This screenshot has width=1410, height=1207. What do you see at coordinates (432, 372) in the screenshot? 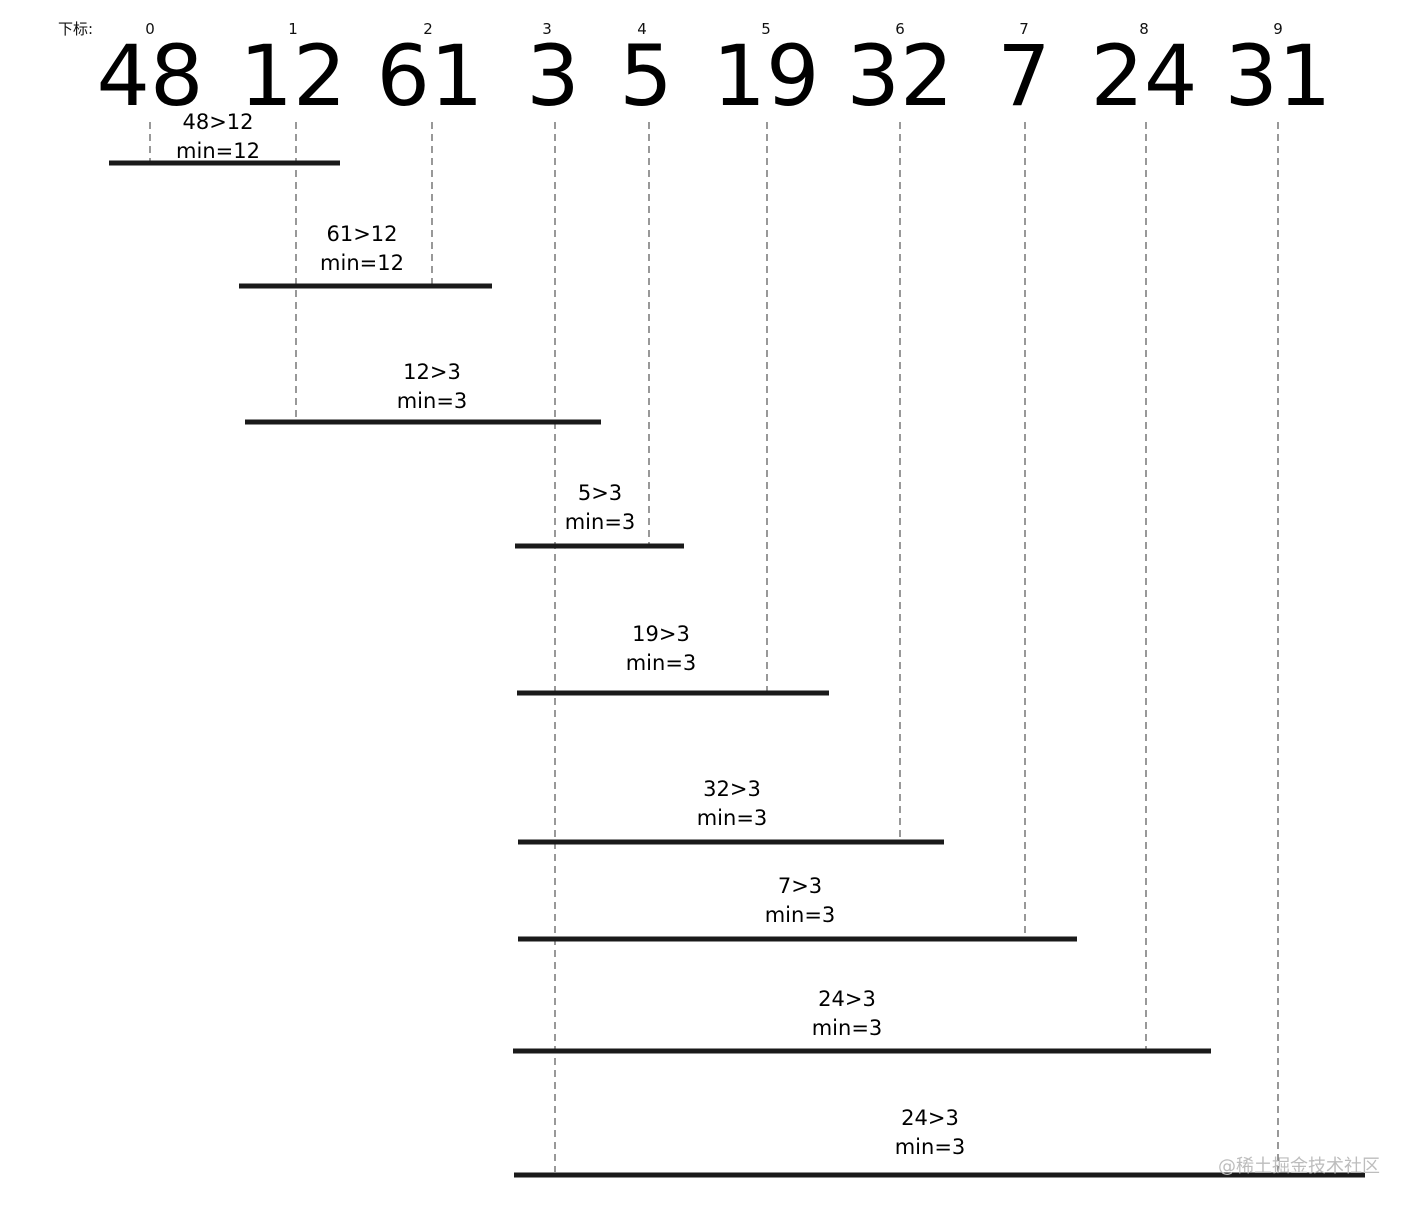
I see `comparison-text: 12>3` at bounding box center [432, 372].